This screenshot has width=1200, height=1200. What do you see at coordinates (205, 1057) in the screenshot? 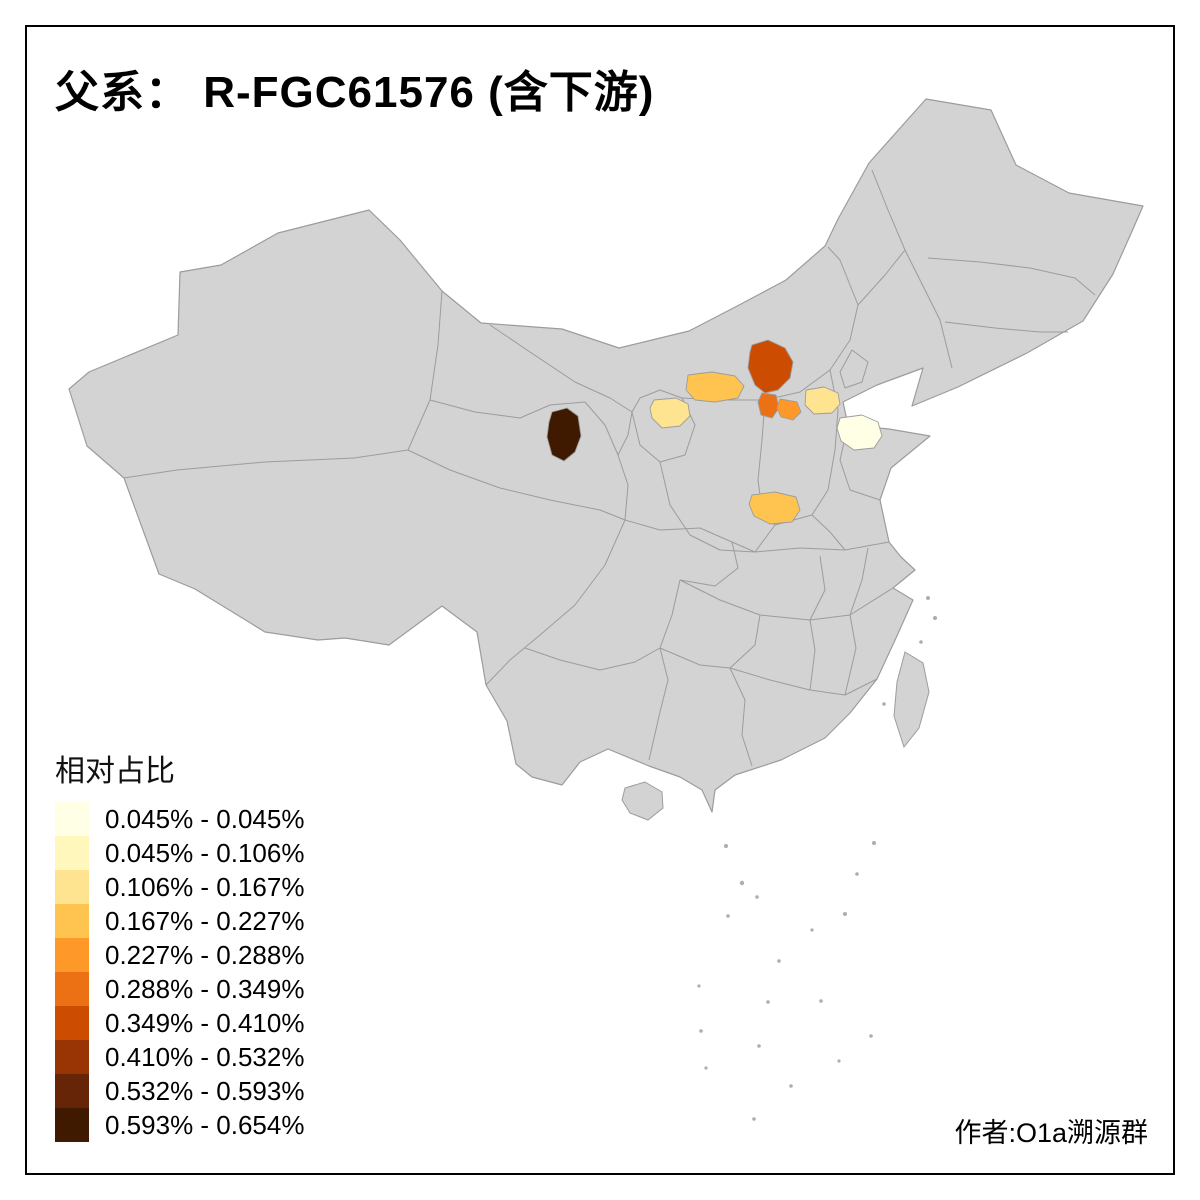
I see `legend-label: 0.410% - 0.532%` at bounding box center [205, 1057].